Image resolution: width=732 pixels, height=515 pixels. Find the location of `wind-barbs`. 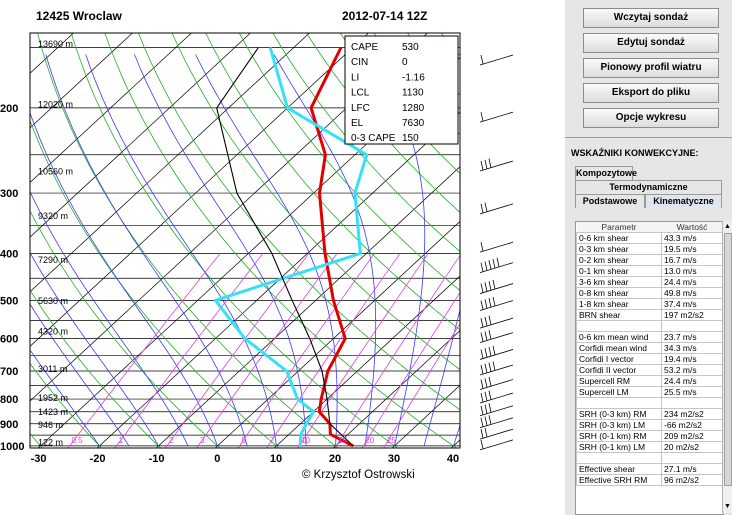

wind-barbs is located at coordinates (496, 252).